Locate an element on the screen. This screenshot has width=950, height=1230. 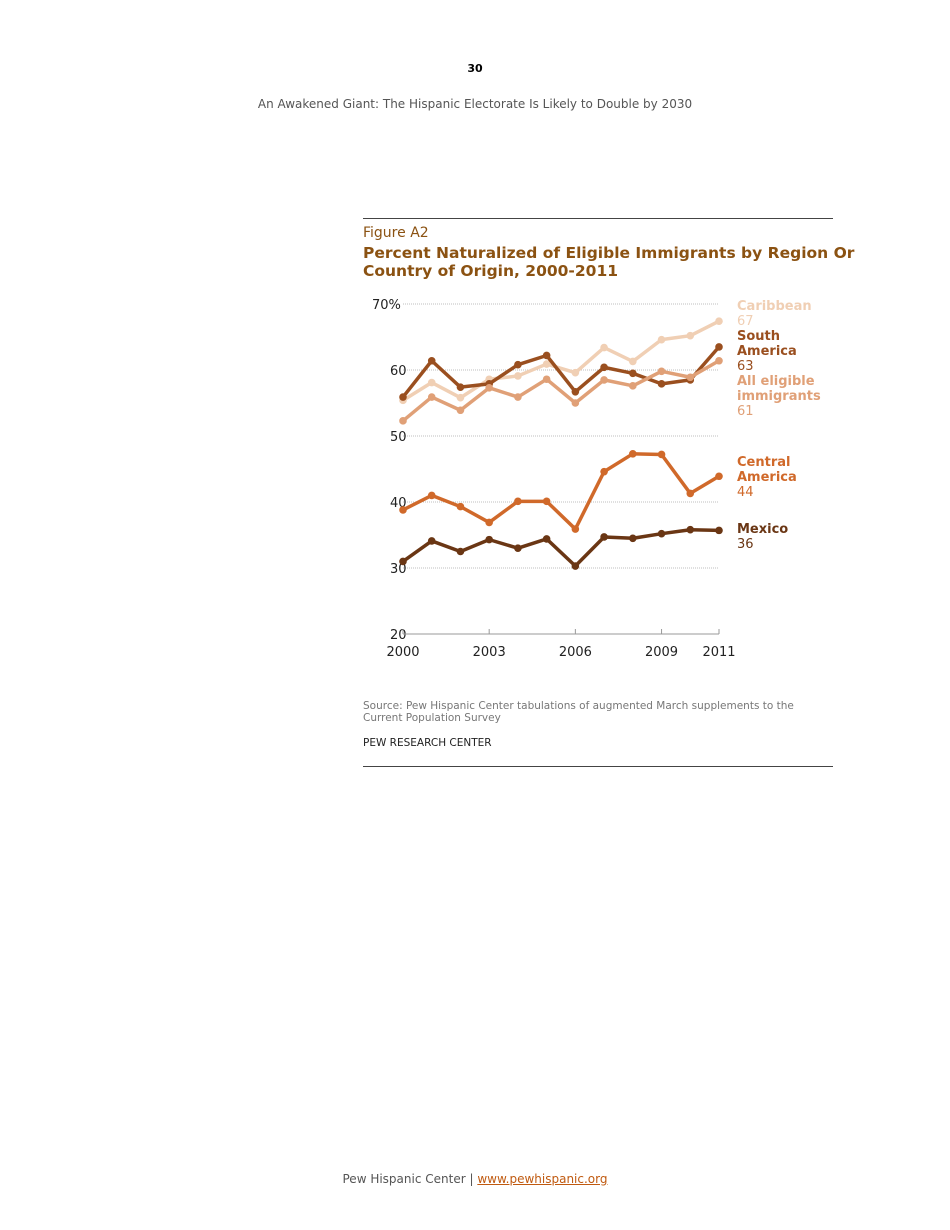
y-tick-label: 70% is located at coordinates (386, 305).